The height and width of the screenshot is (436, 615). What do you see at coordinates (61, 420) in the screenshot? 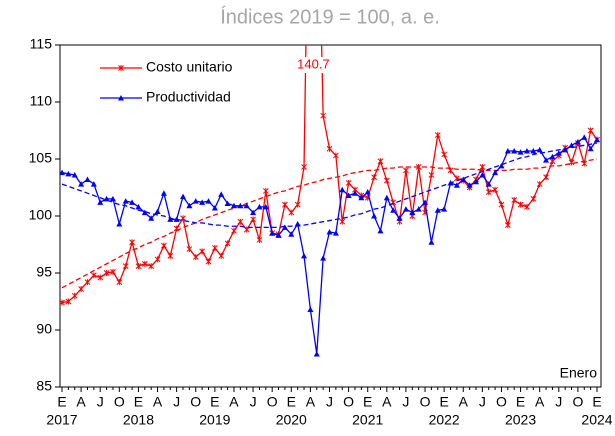
I see `year-label: 2017` at bounding box center [61, 420].